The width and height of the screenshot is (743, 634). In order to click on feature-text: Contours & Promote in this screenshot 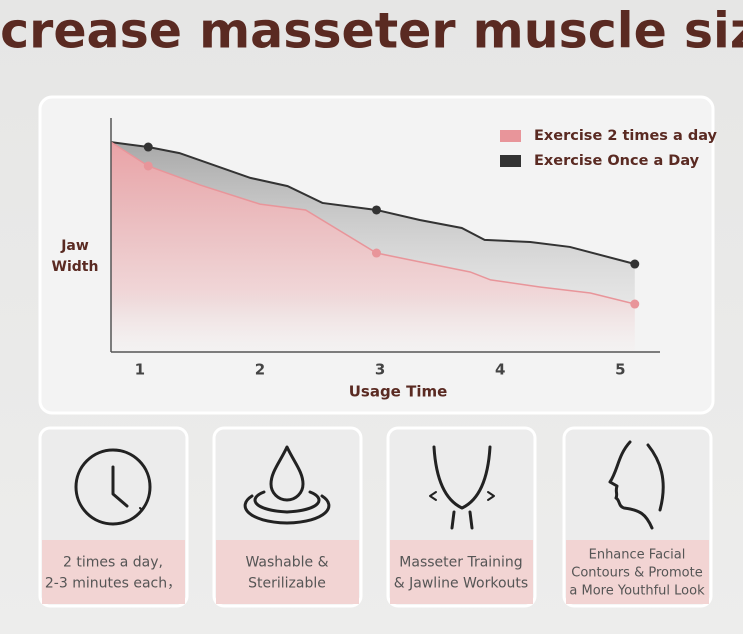, I will do `click(636, 573)`.